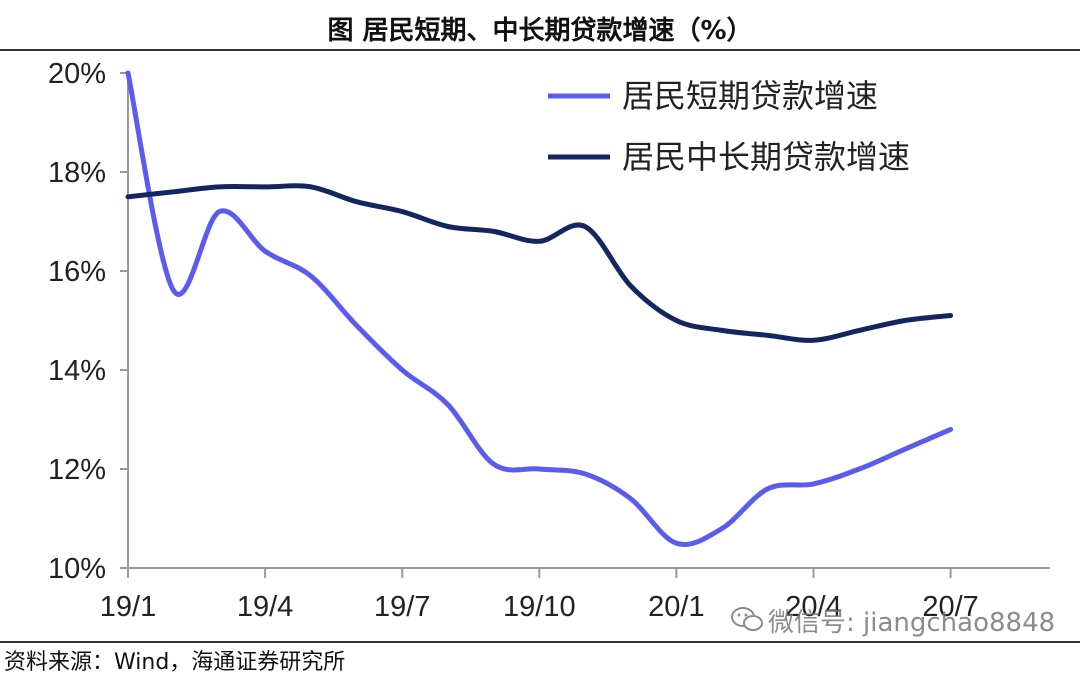 The image size is (1080, 676). What do you see at coordinates (128, 607) in the screenshot?
I see `x-tick-label: 19/1` at bounding box center [128, 607].